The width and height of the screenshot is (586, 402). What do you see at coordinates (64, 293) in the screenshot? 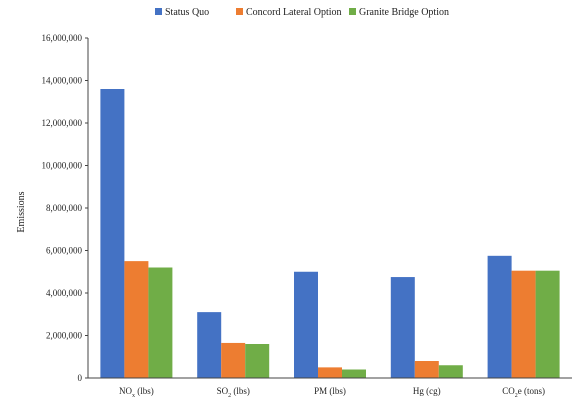
I see `y-tick-label: 4,000,000` at bounding box center [64, 293].